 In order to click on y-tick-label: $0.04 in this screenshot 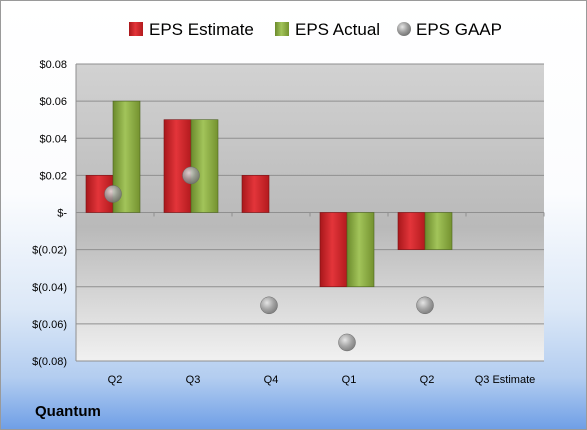, I will do `click(53, 139)`.